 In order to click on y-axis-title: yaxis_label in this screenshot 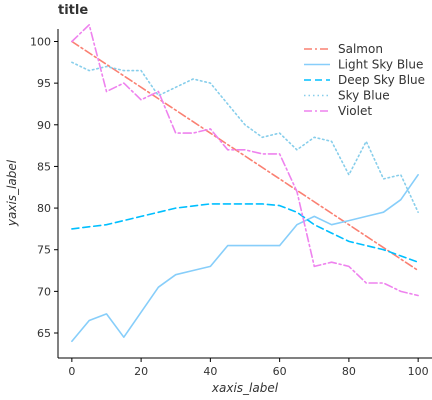, I will do `click(12, 193)`.